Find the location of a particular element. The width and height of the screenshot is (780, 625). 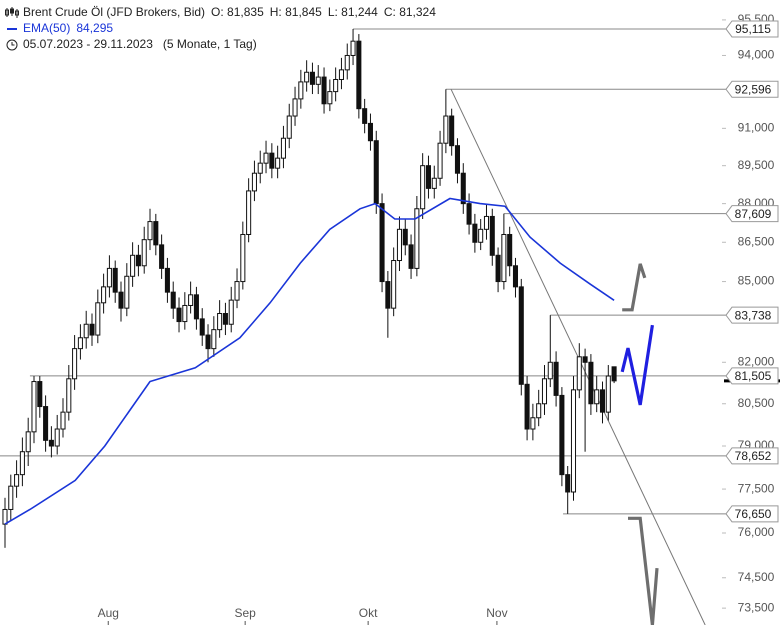

level-badge: 92,596 is located at coordinates (752, 89).